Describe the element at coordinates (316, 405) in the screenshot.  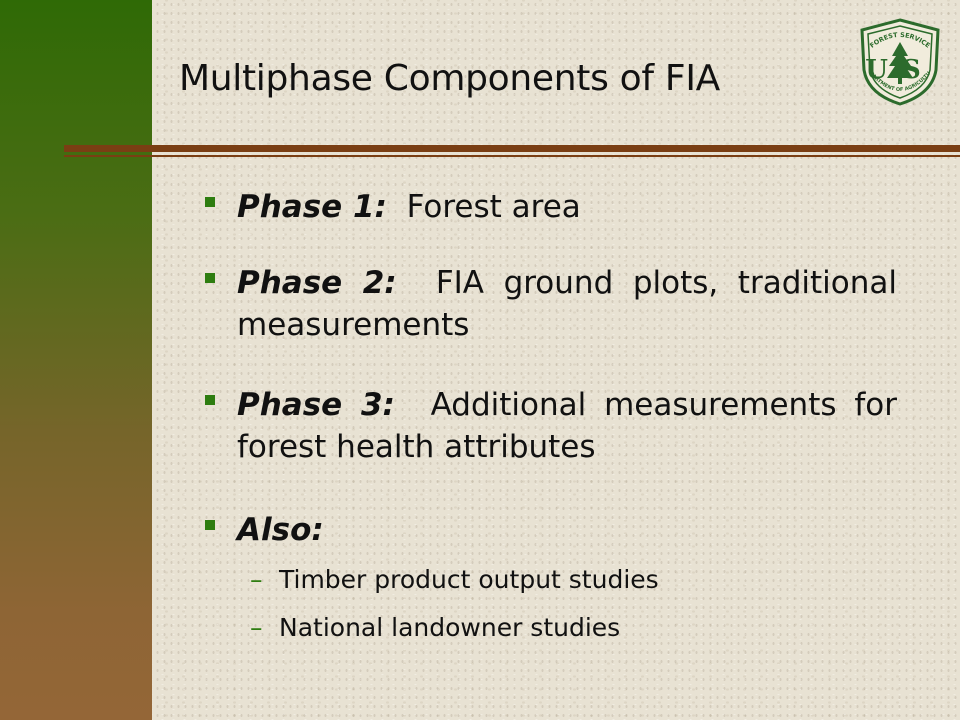
I see `bullet-label: Phase 3:` at that location.